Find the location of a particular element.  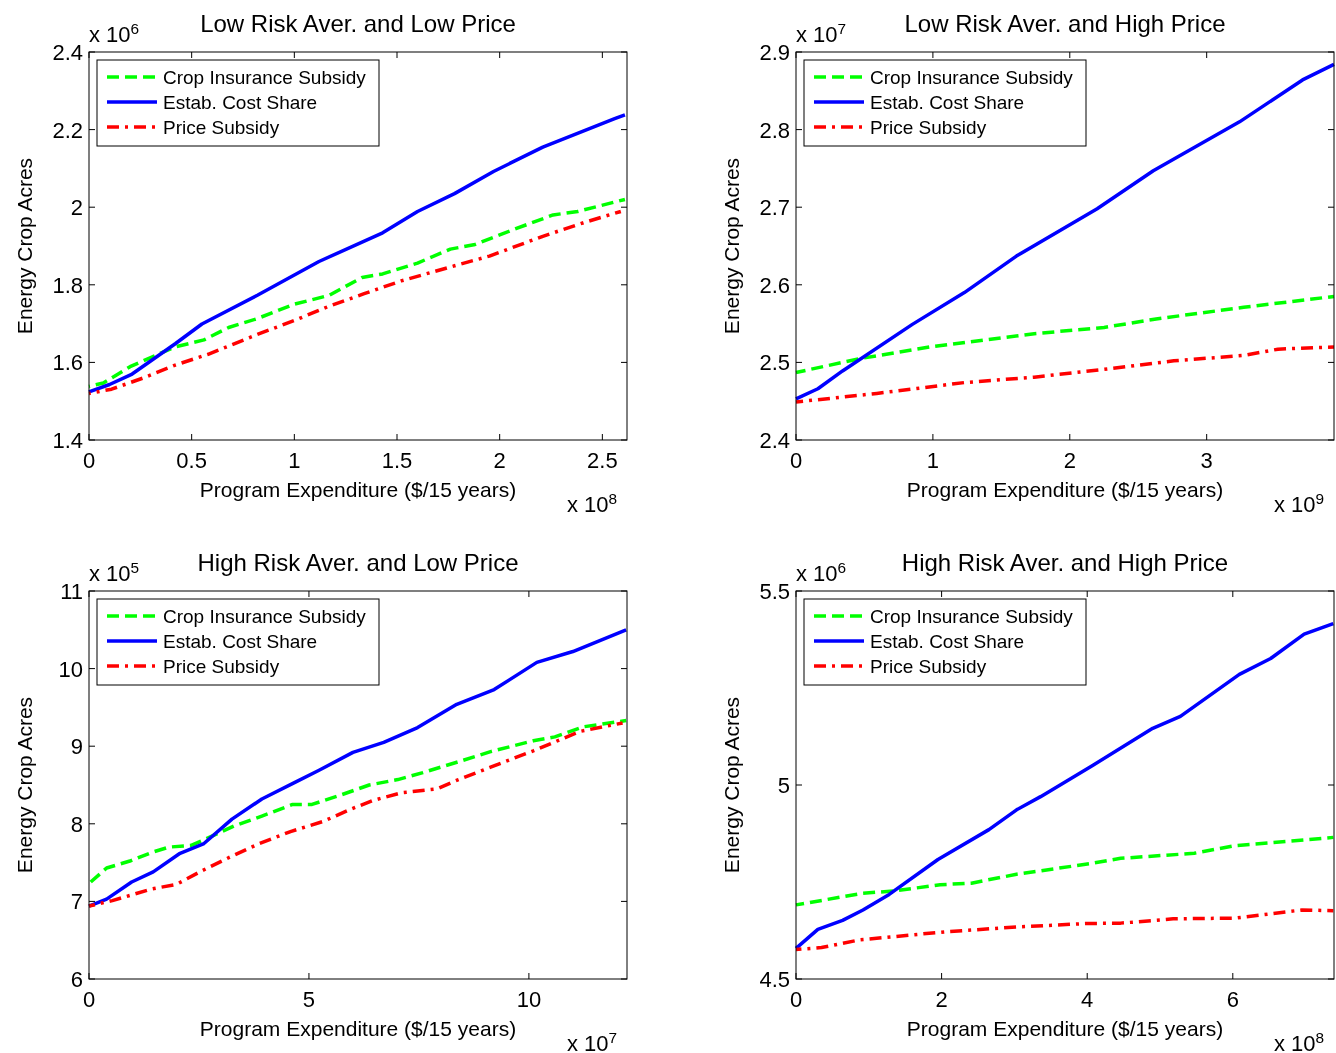

x-tick-label: 6 is located at coordinates (1232, 999).